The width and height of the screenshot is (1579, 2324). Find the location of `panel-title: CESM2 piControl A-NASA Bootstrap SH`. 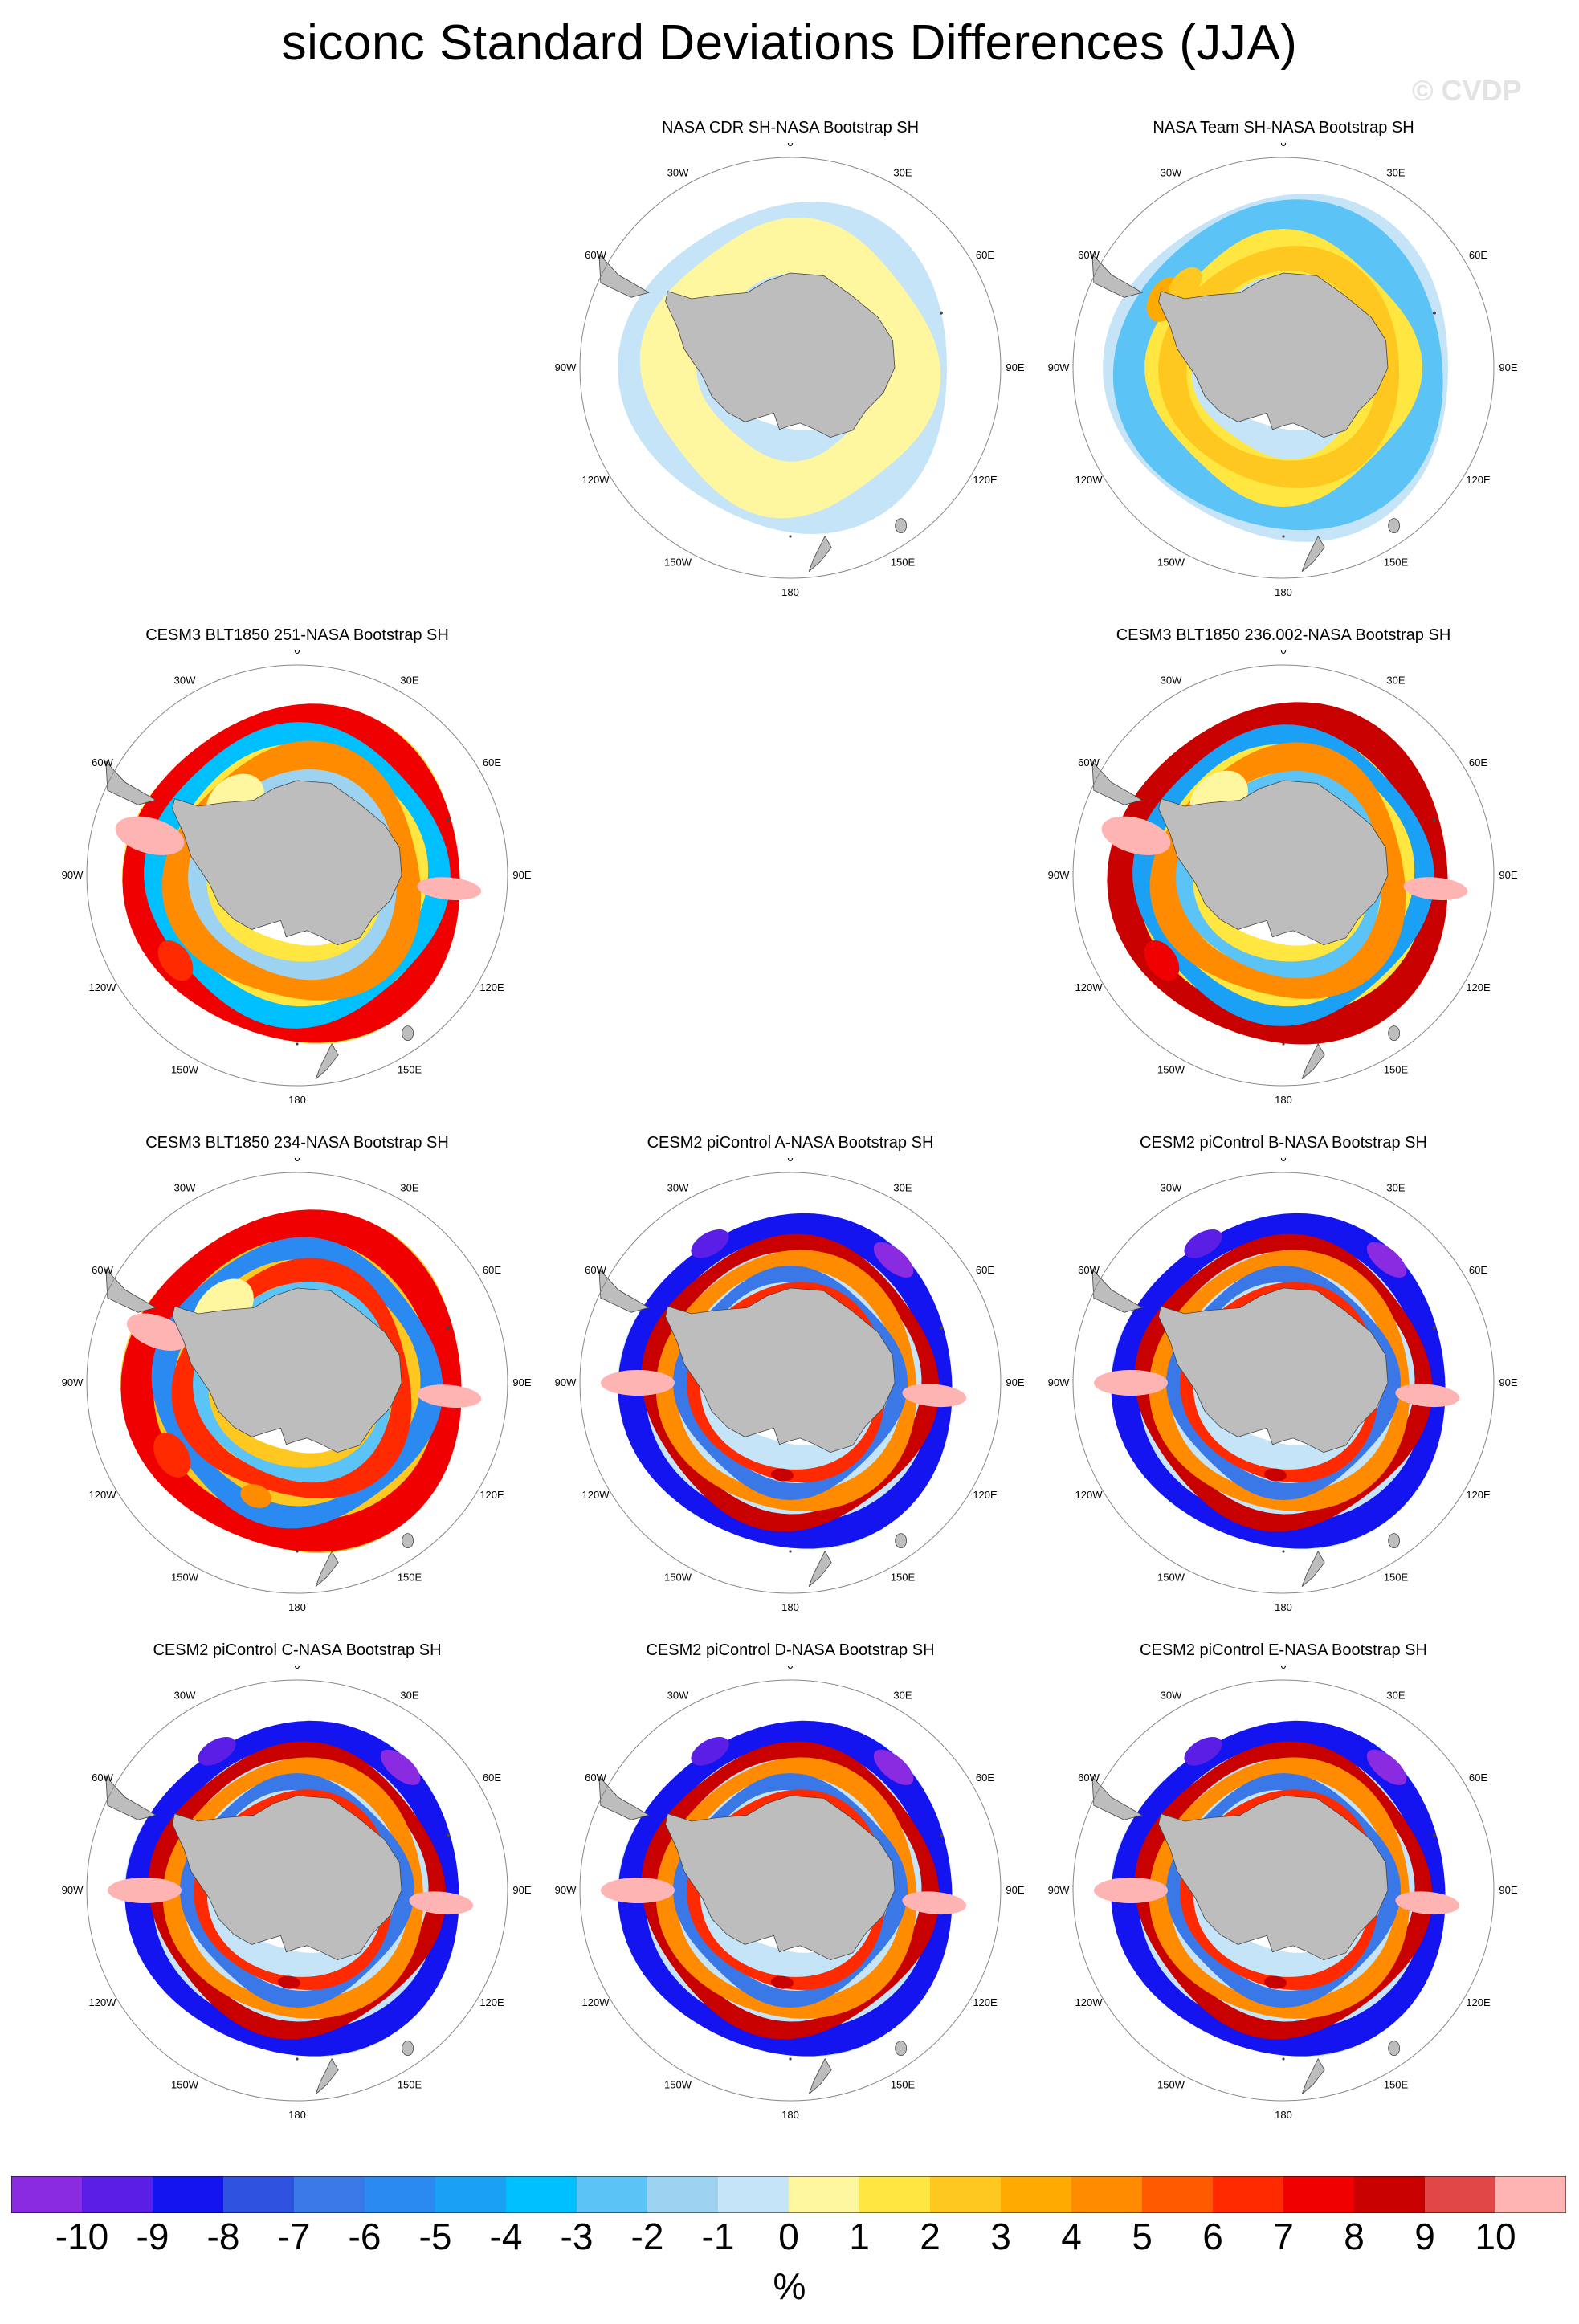

panel-title: CESM2 piControl A-NASA Bootstrap SH is located at coordinates (790, 1143).